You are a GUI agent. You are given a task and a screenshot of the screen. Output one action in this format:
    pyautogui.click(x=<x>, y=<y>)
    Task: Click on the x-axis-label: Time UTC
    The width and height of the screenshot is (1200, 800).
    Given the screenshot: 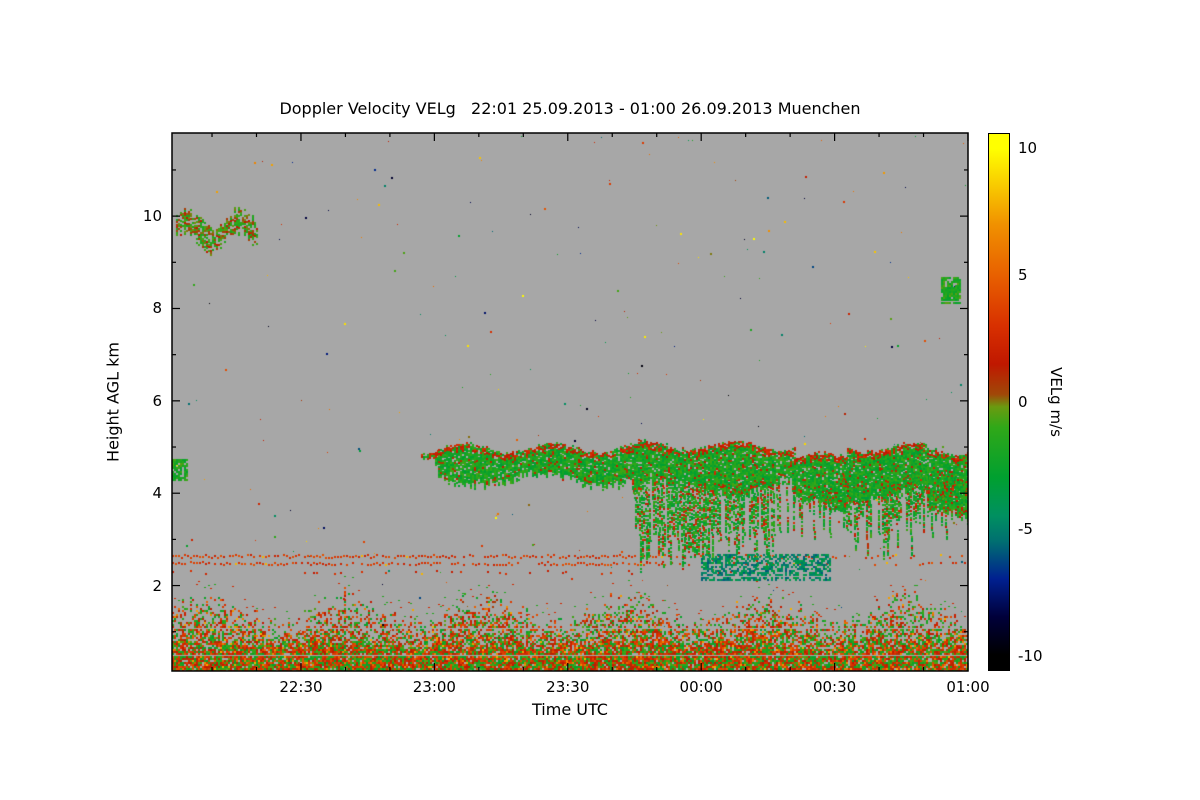 What is the action you would take?
    pyautogui.click(x=570, y=709)
    